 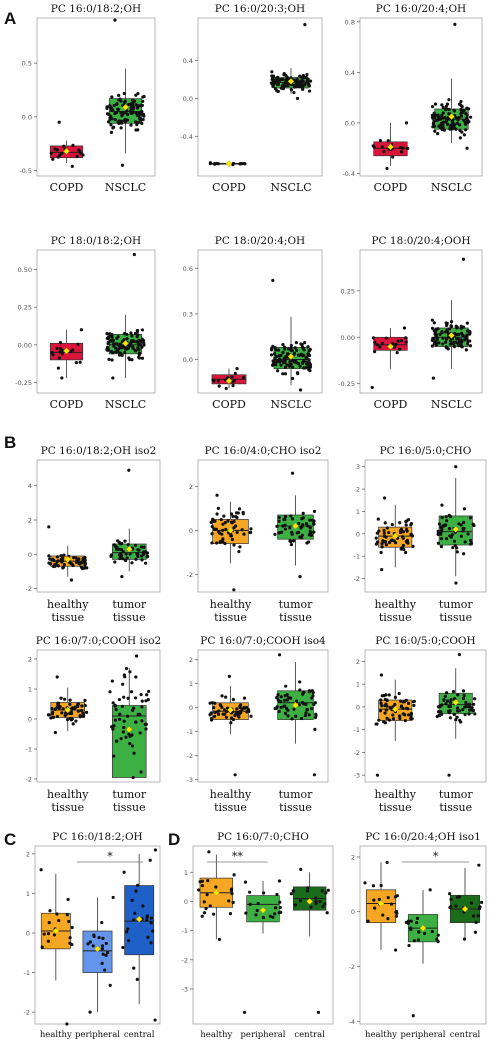 I want to click on y-tick-label: -0.5, so click(x=25, y=171).